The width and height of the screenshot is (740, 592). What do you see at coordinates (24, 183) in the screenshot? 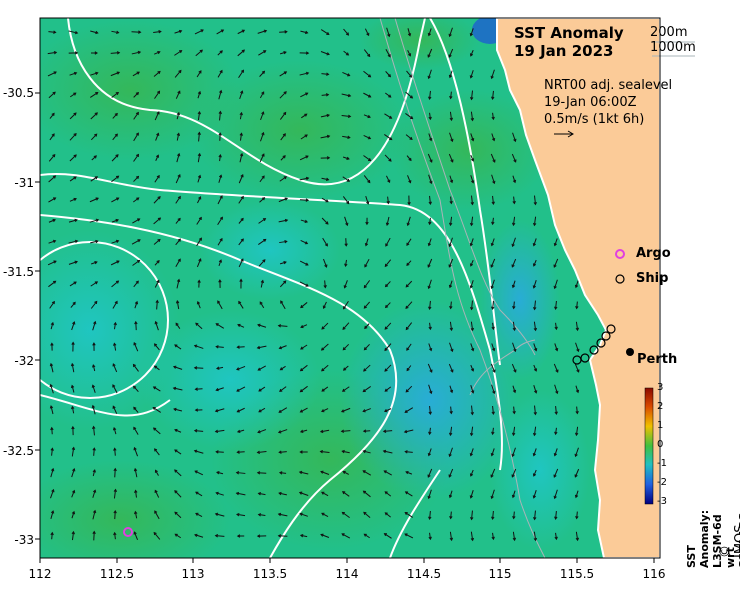
I see `y-tick-label: -31` at bounding box center [24, 183].